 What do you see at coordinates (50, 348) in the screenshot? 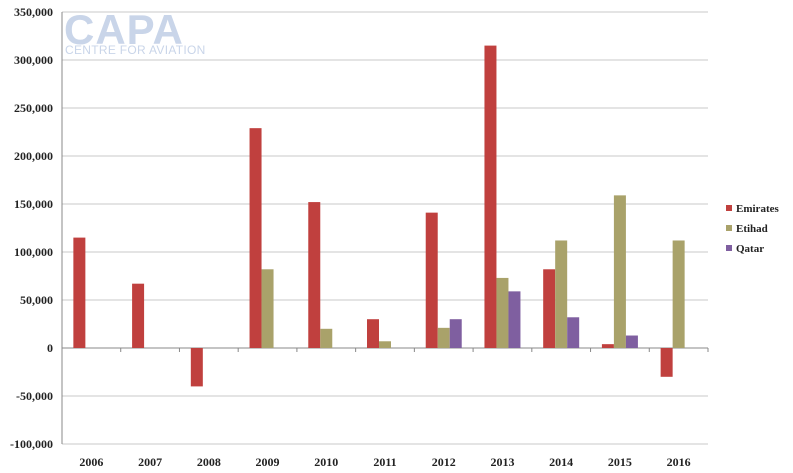
I see `y-tick-label: 0` at bounding box center [50, 348].